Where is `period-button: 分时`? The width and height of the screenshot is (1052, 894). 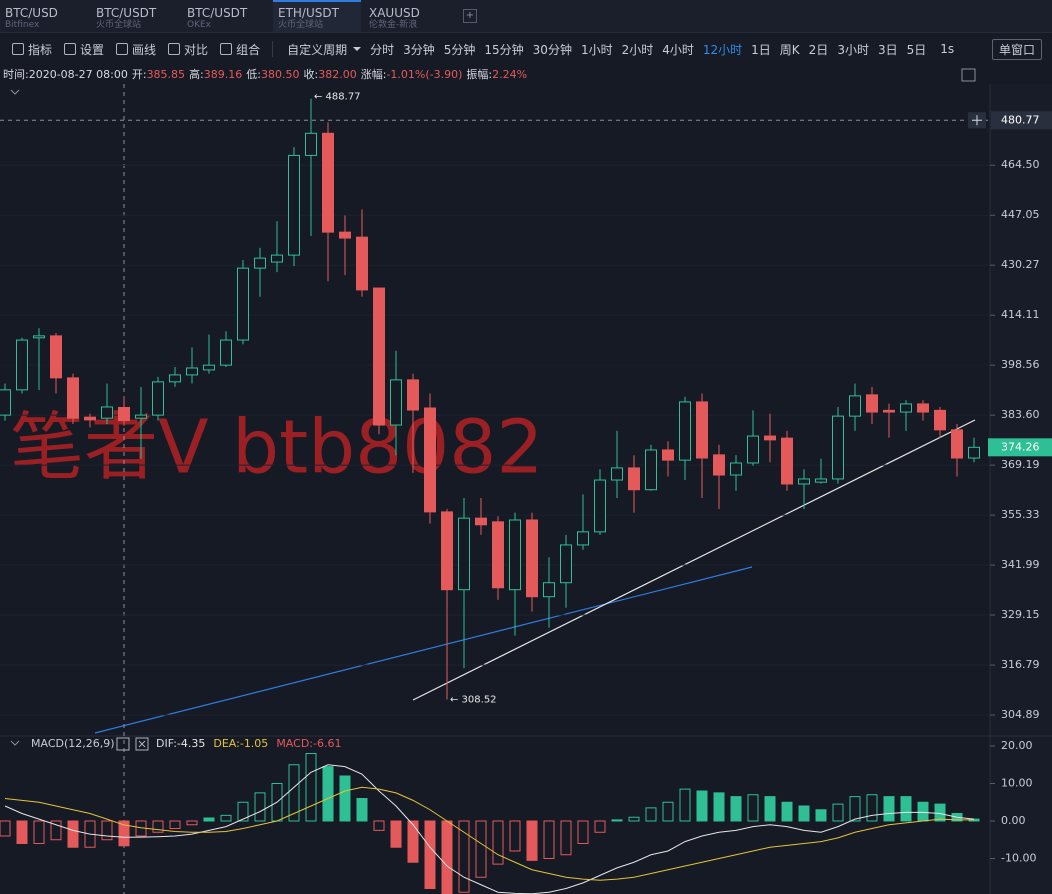
period-button: 分时 is located at coordinates (382, 49).